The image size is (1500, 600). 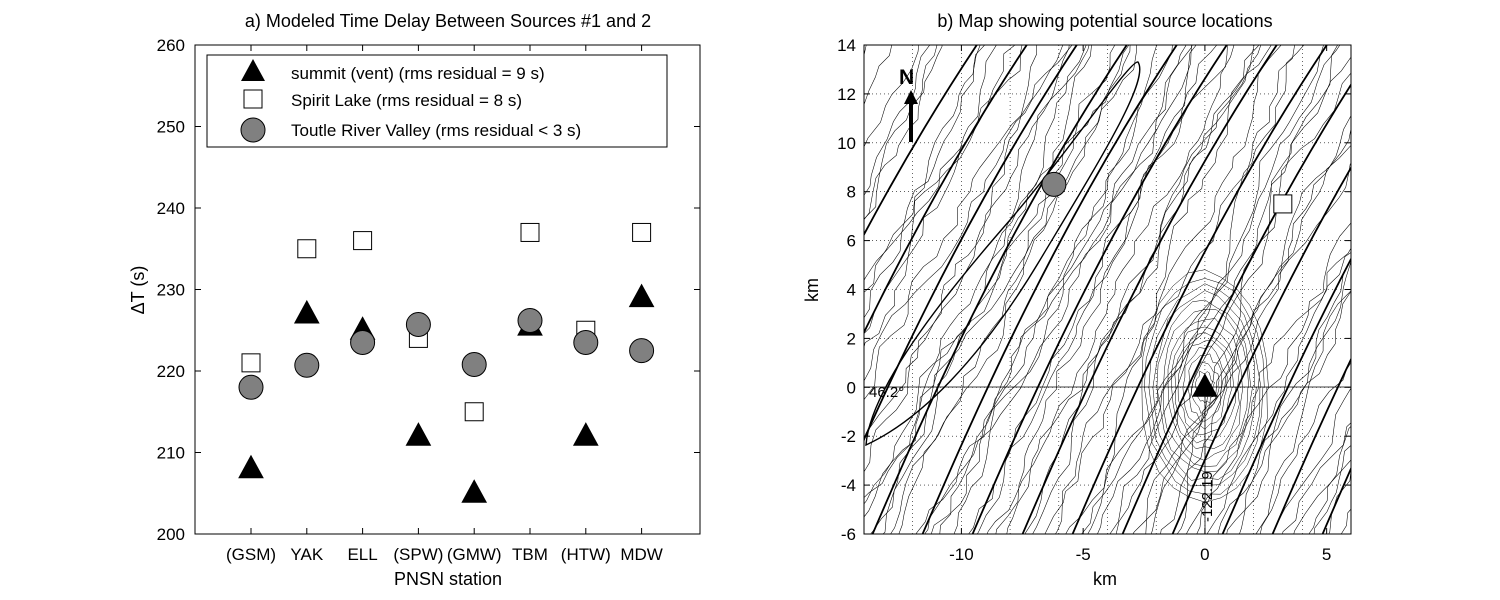 What do you see at coordinates (848, 534) in the screenshot?
I see `panel-b-ytick-label: -6` at bounding box center [848, 534].